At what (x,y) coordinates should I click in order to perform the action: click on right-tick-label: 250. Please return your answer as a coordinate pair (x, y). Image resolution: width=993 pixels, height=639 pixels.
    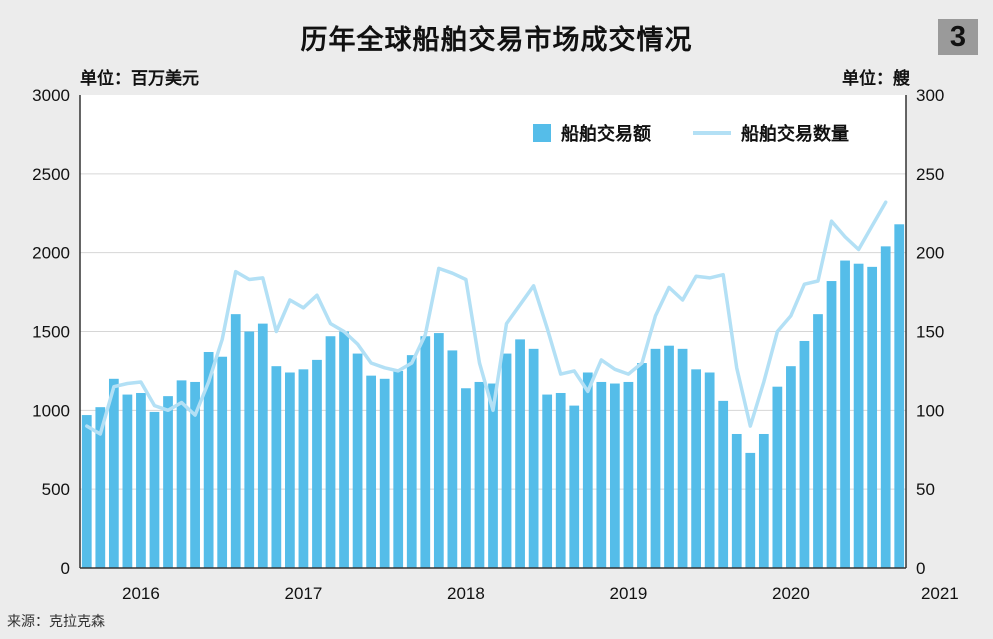
    Looking at the image, I should click on (930, 174).